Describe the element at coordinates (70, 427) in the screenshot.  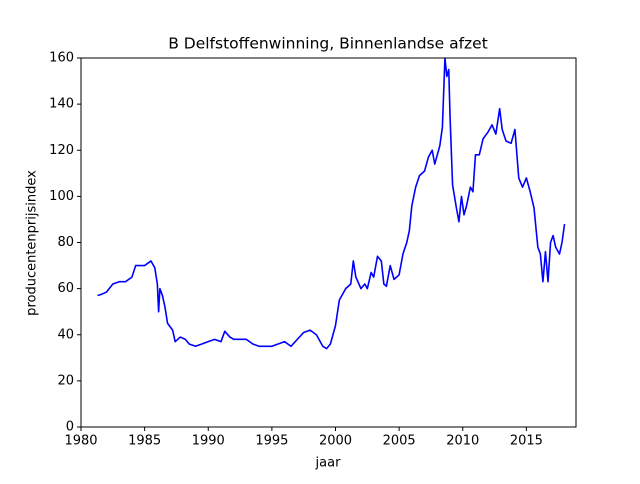
I see `y-tick-label: 0` at that location.